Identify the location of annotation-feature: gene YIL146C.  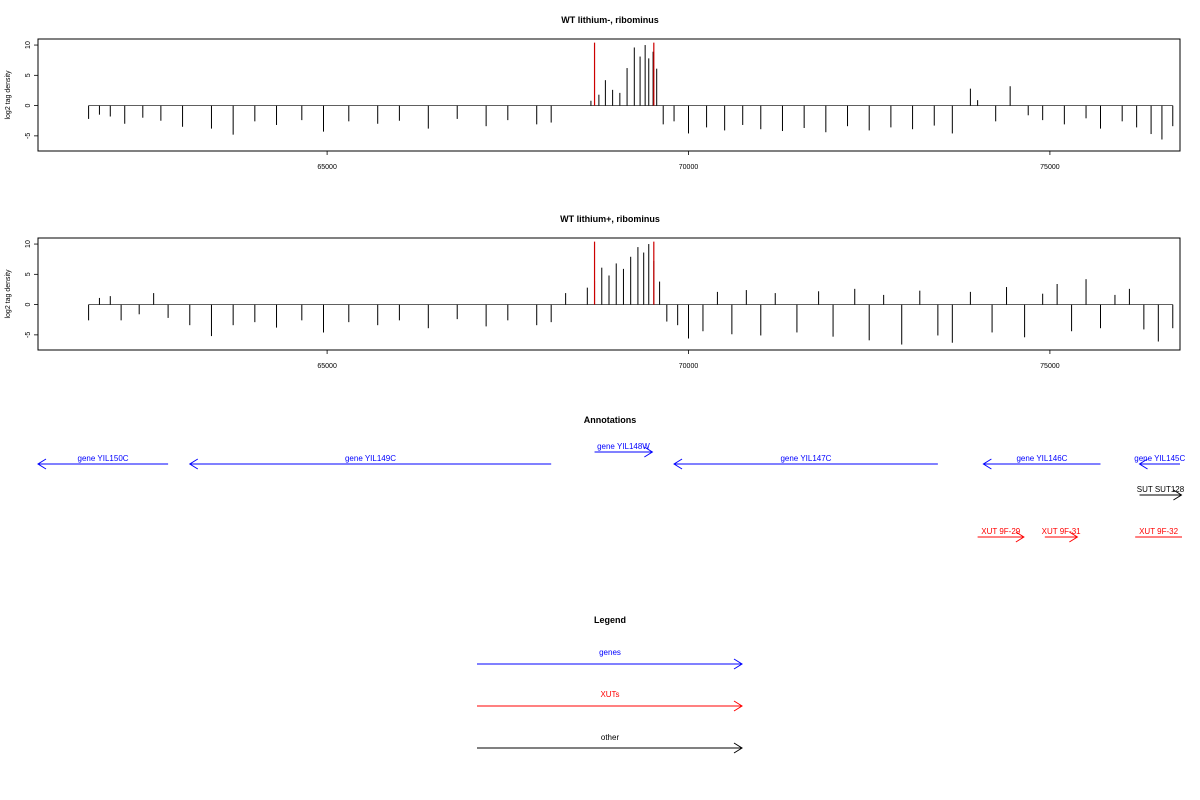
(1041, 462).